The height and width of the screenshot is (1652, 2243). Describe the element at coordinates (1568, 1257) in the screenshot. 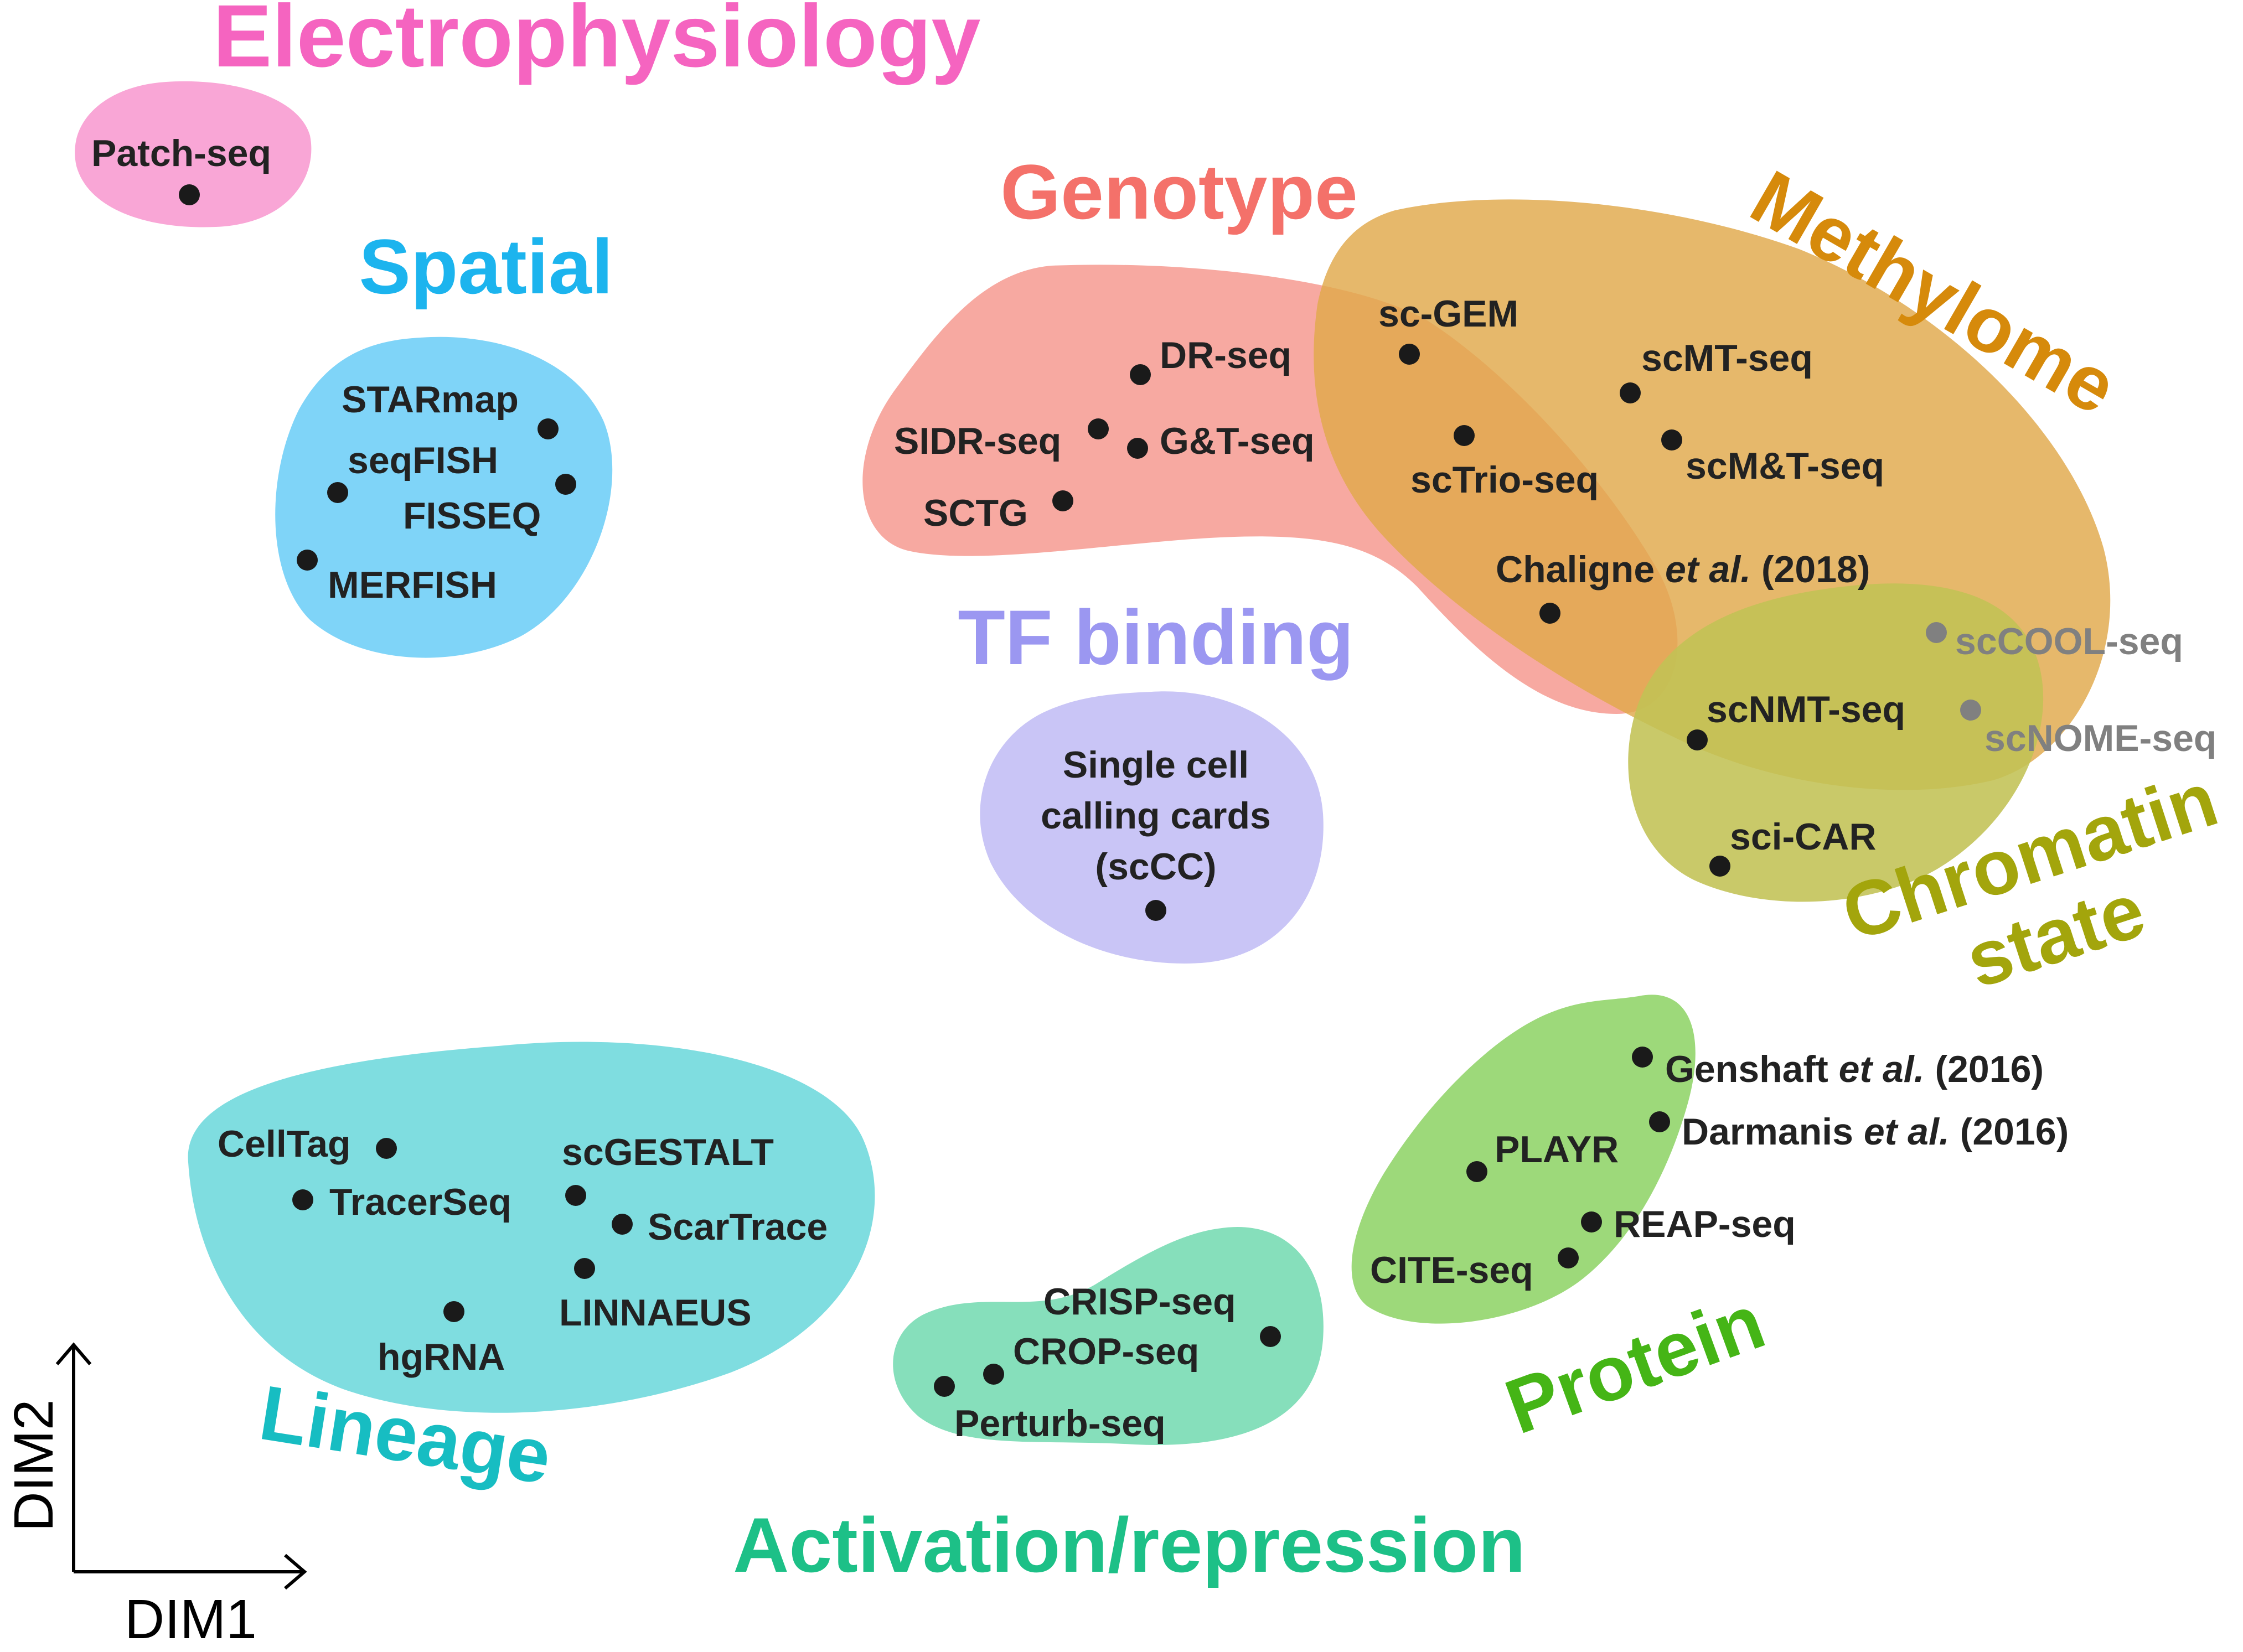

I see `cite-seq-dot` at that location.